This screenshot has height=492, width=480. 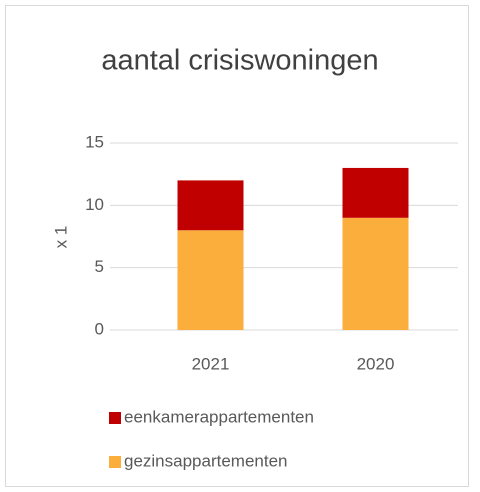 I want to click on legend-label: eenkamerappartementen, so click(x=219, y=416).